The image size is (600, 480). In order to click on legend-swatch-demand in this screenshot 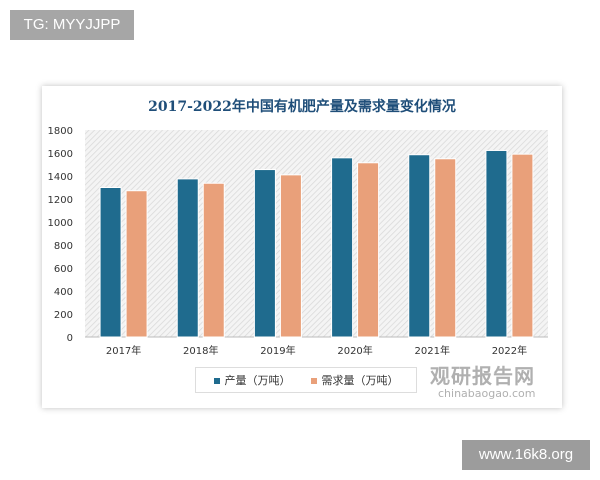, I will do `click(313, 381)`.